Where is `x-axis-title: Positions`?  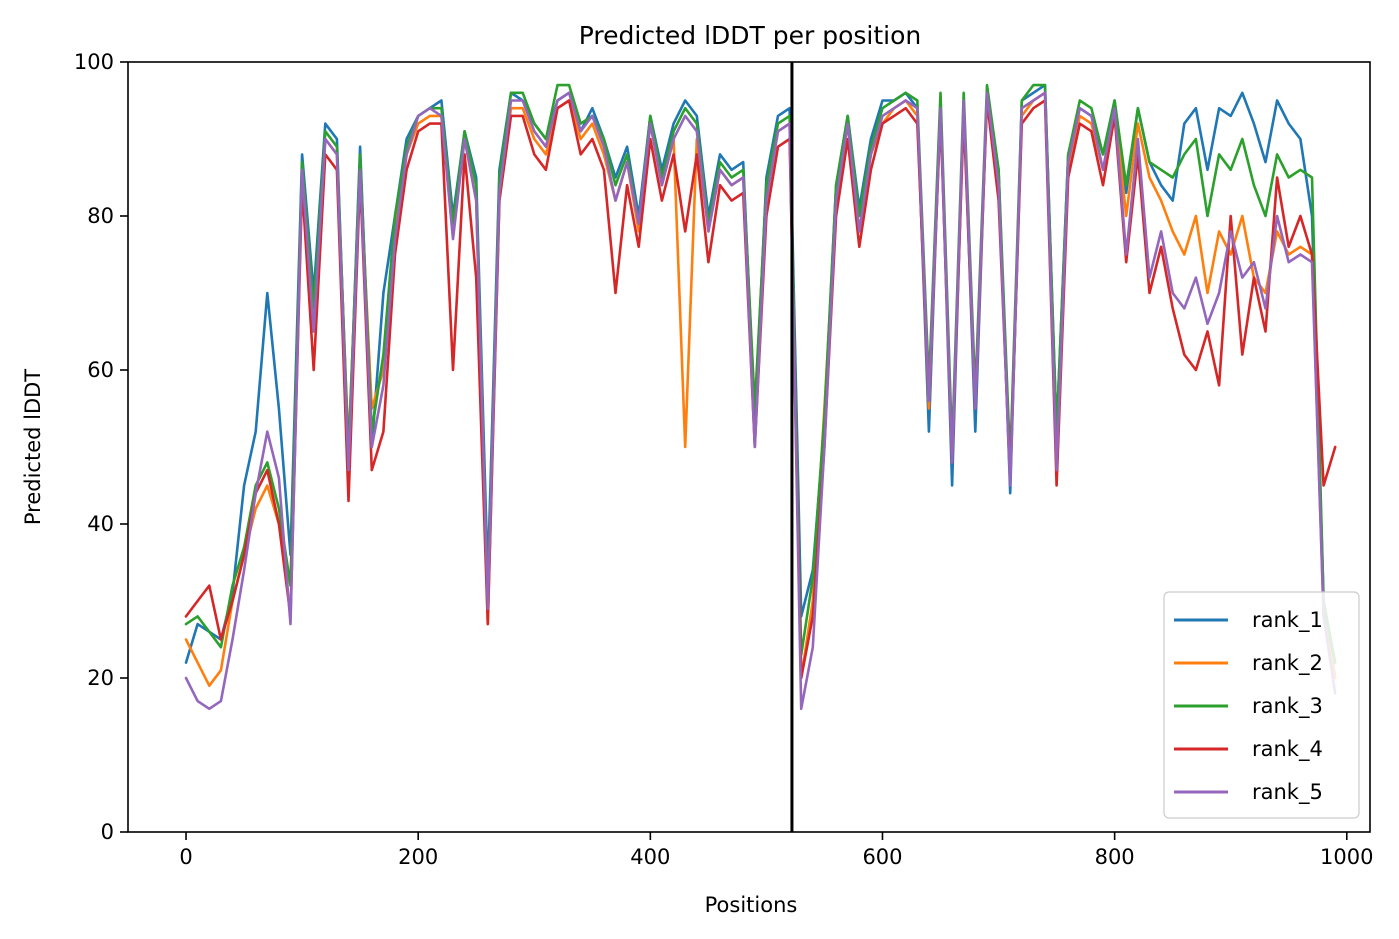 x-axis-title: Positions is located at coordinates (751, 905).